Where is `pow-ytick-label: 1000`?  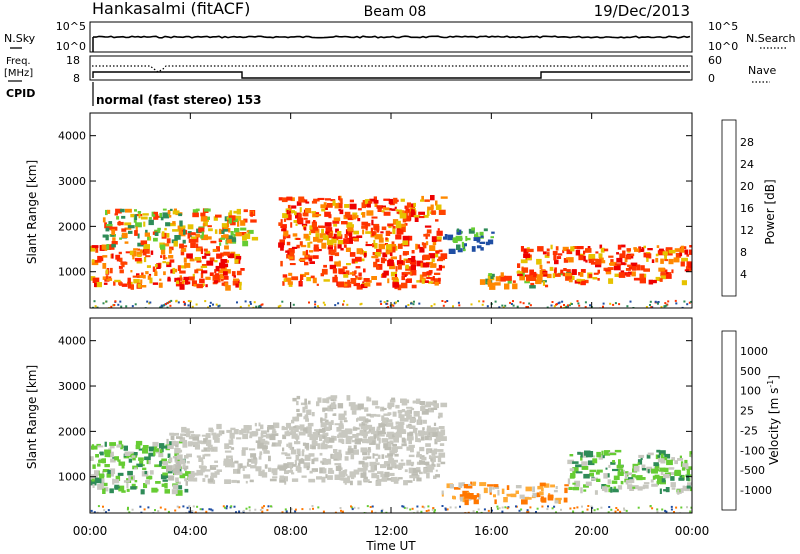 pow-ytick-label: 1000 is located at coordinates (72, 272).